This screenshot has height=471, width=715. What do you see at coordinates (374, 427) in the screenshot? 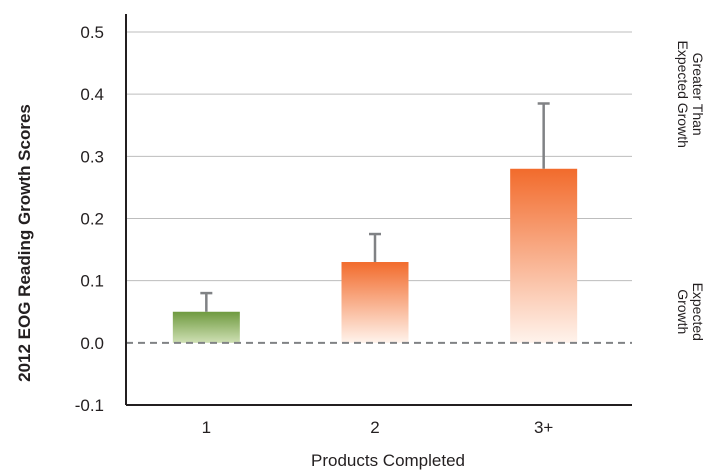
I see `x-tick-label: 2` at bounding box center [374, 427].